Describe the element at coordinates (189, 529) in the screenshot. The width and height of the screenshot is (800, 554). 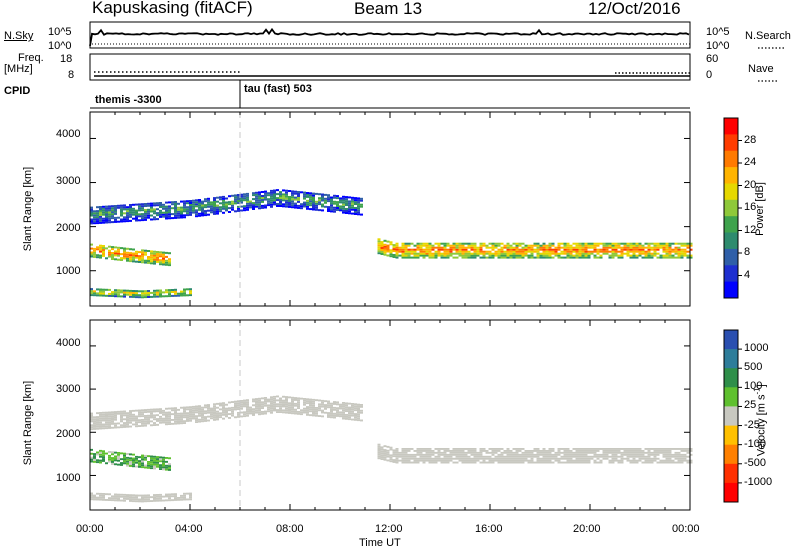
I see `xtick-0400: 04:00` at that location.